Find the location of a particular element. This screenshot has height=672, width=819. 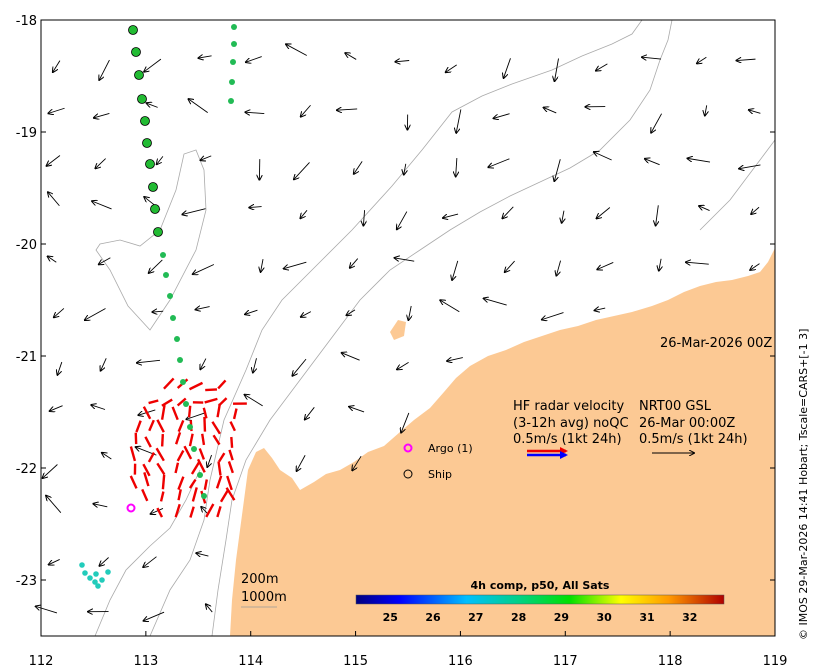

y-tick-label: -22 is located at coordinates (26, 469).